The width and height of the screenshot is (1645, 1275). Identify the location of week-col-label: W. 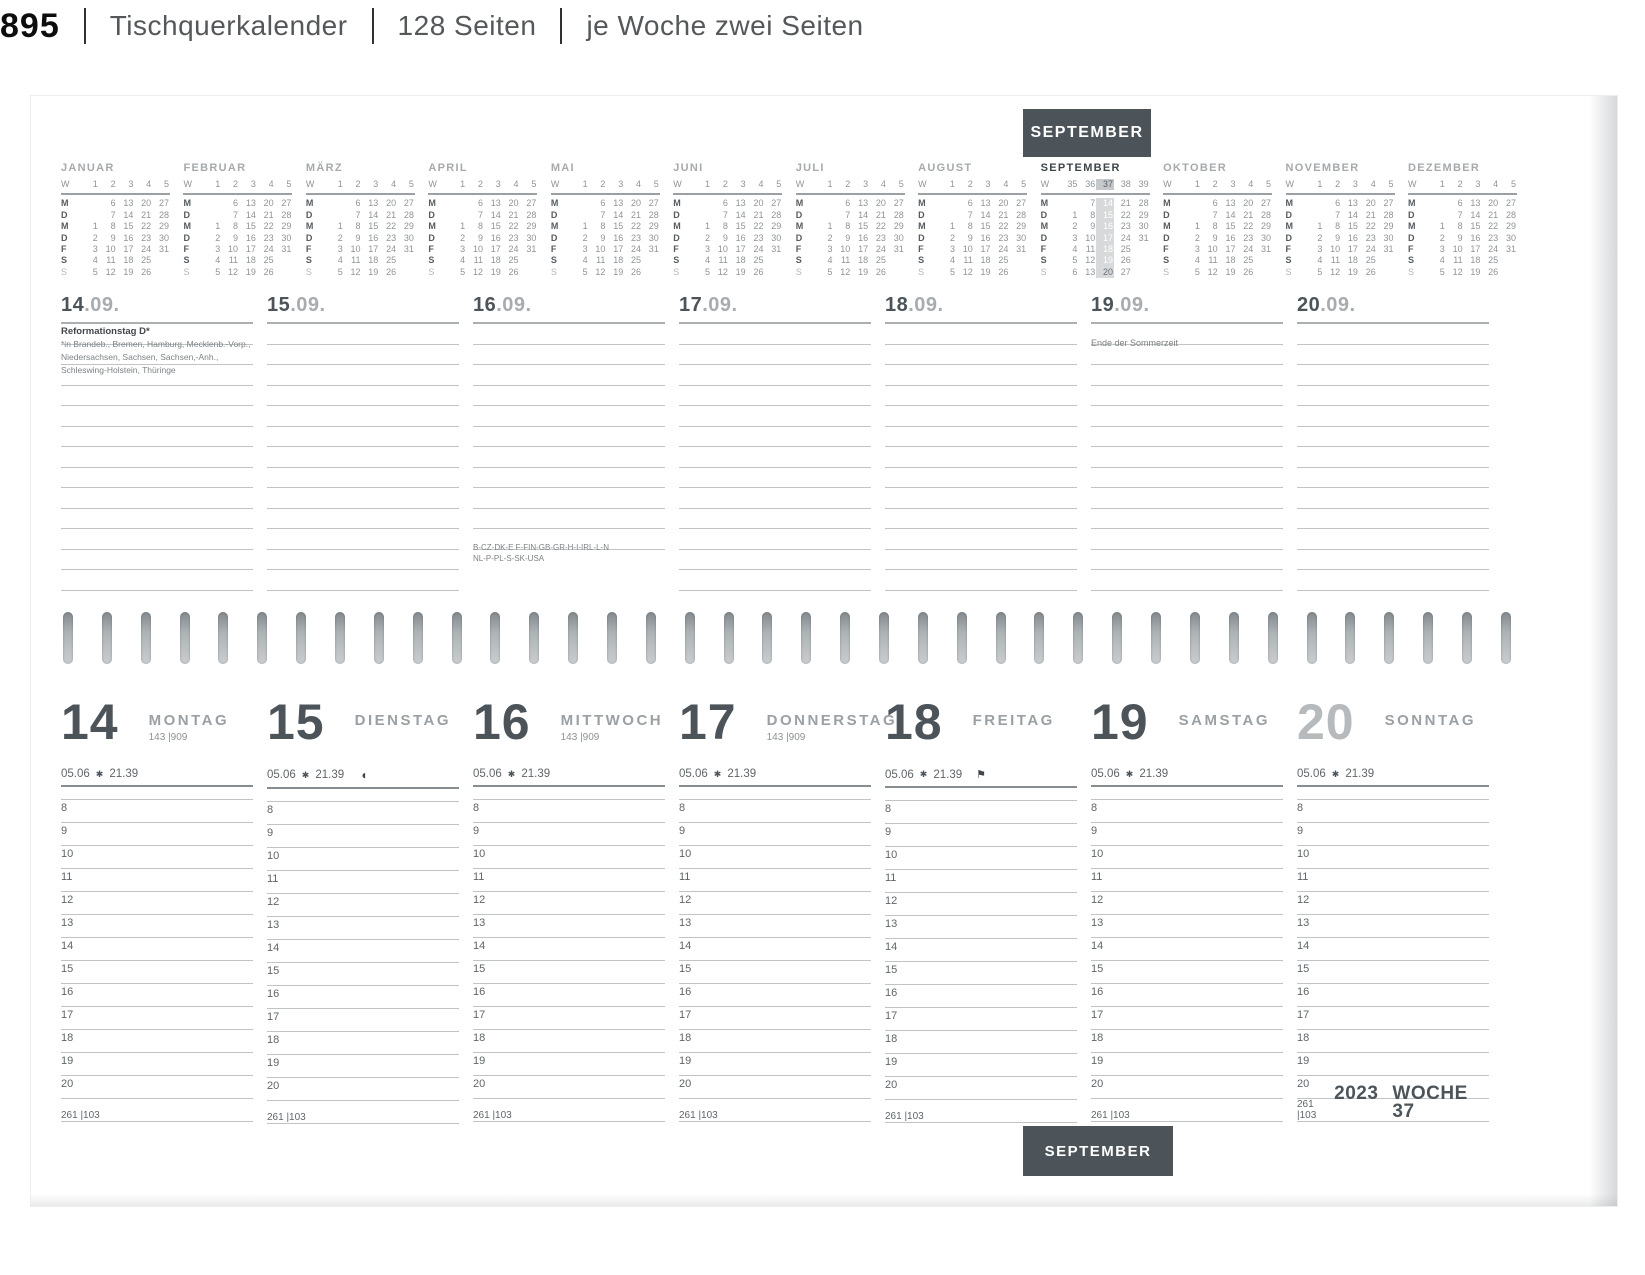
(187, 184).